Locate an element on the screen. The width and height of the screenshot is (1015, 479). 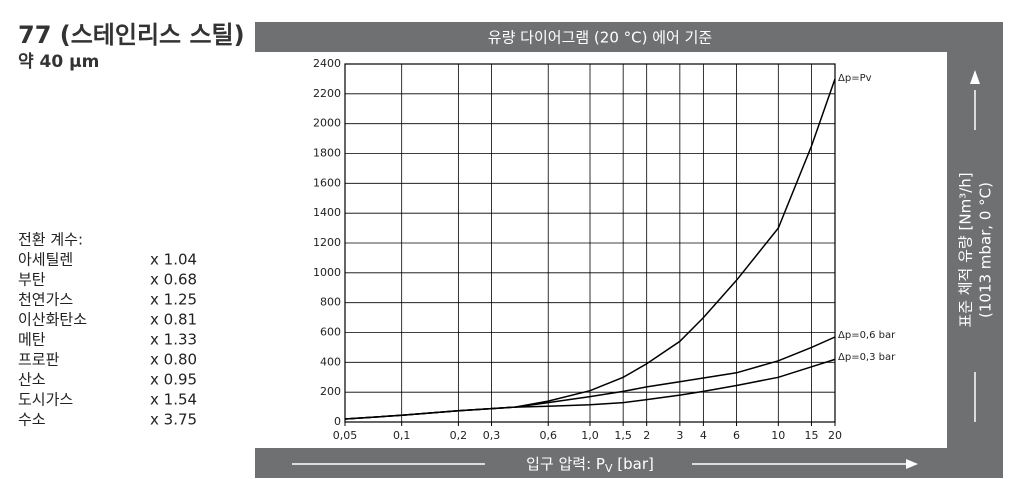
x-tick-label: 15 is located at coordinates (811, 435).